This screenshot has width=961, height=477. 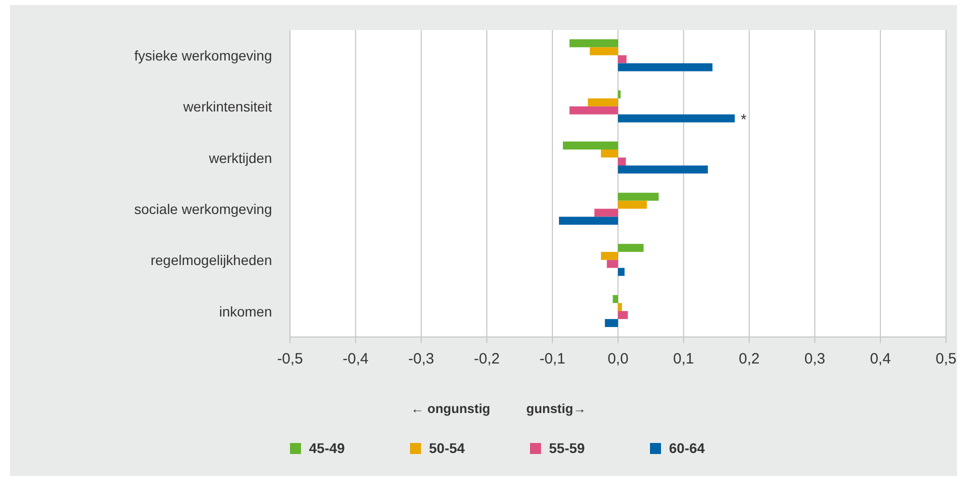 What do you see at coordinates (556, 408) in the screenshot?
I see `text: gunstig→` at bounding box center [556, 408].